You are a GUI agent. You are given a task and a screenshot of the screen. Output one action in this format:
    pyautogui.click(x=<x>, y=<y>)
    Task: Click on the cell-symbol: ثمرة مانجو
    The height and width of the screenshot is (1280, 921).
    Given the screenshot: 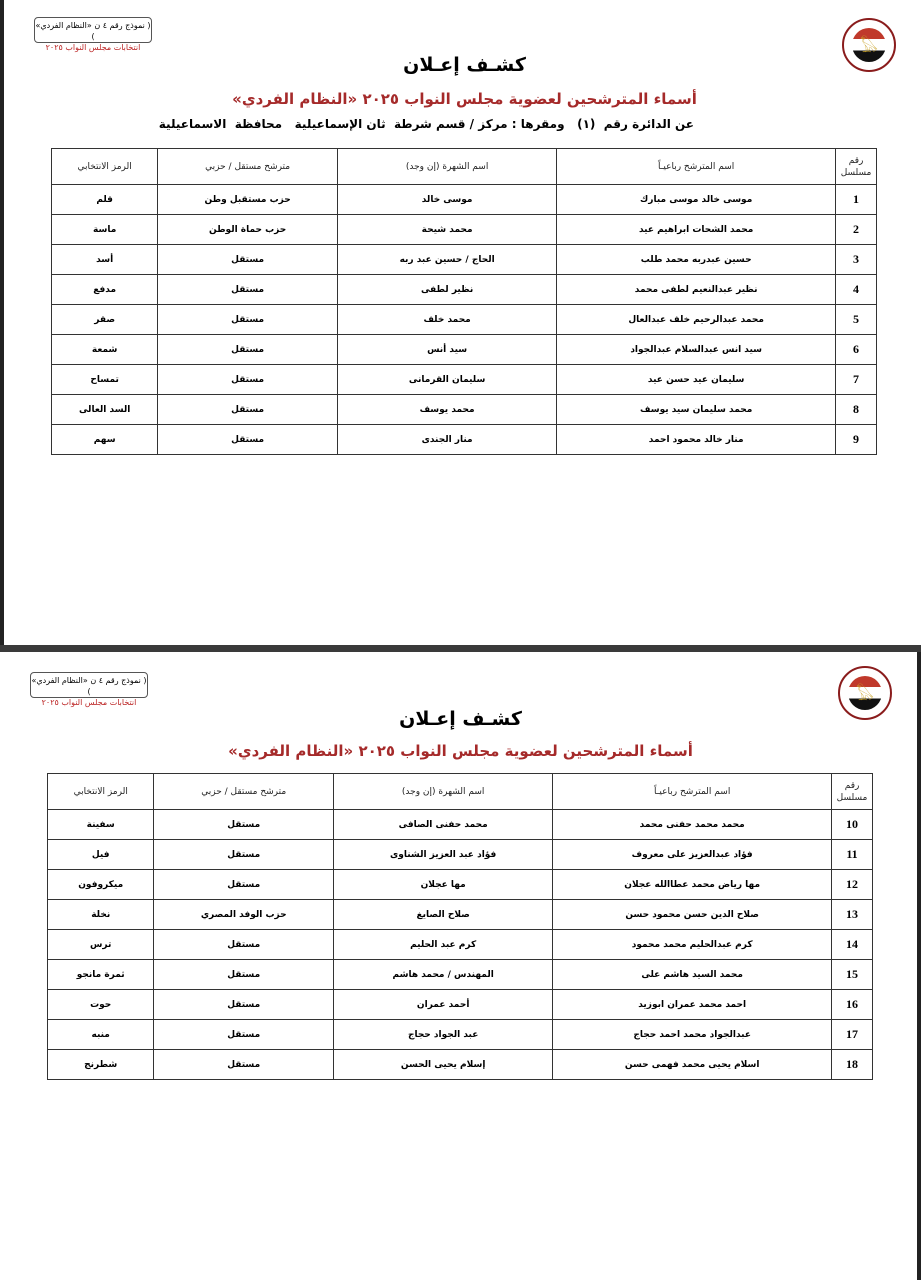 What is the action you would take?
    pyautogui.click(x=100, y=974)
    